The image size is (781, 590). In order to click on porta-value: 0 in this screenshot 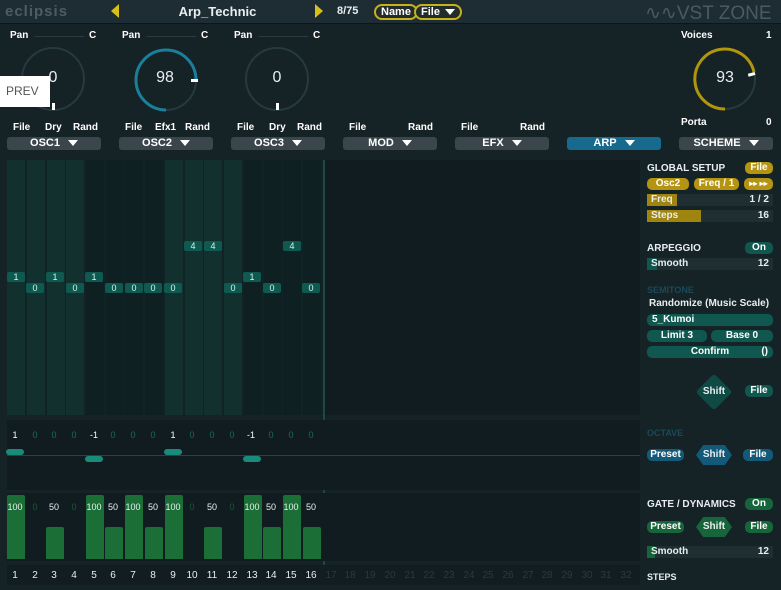, I will do `click(769, 122)`.